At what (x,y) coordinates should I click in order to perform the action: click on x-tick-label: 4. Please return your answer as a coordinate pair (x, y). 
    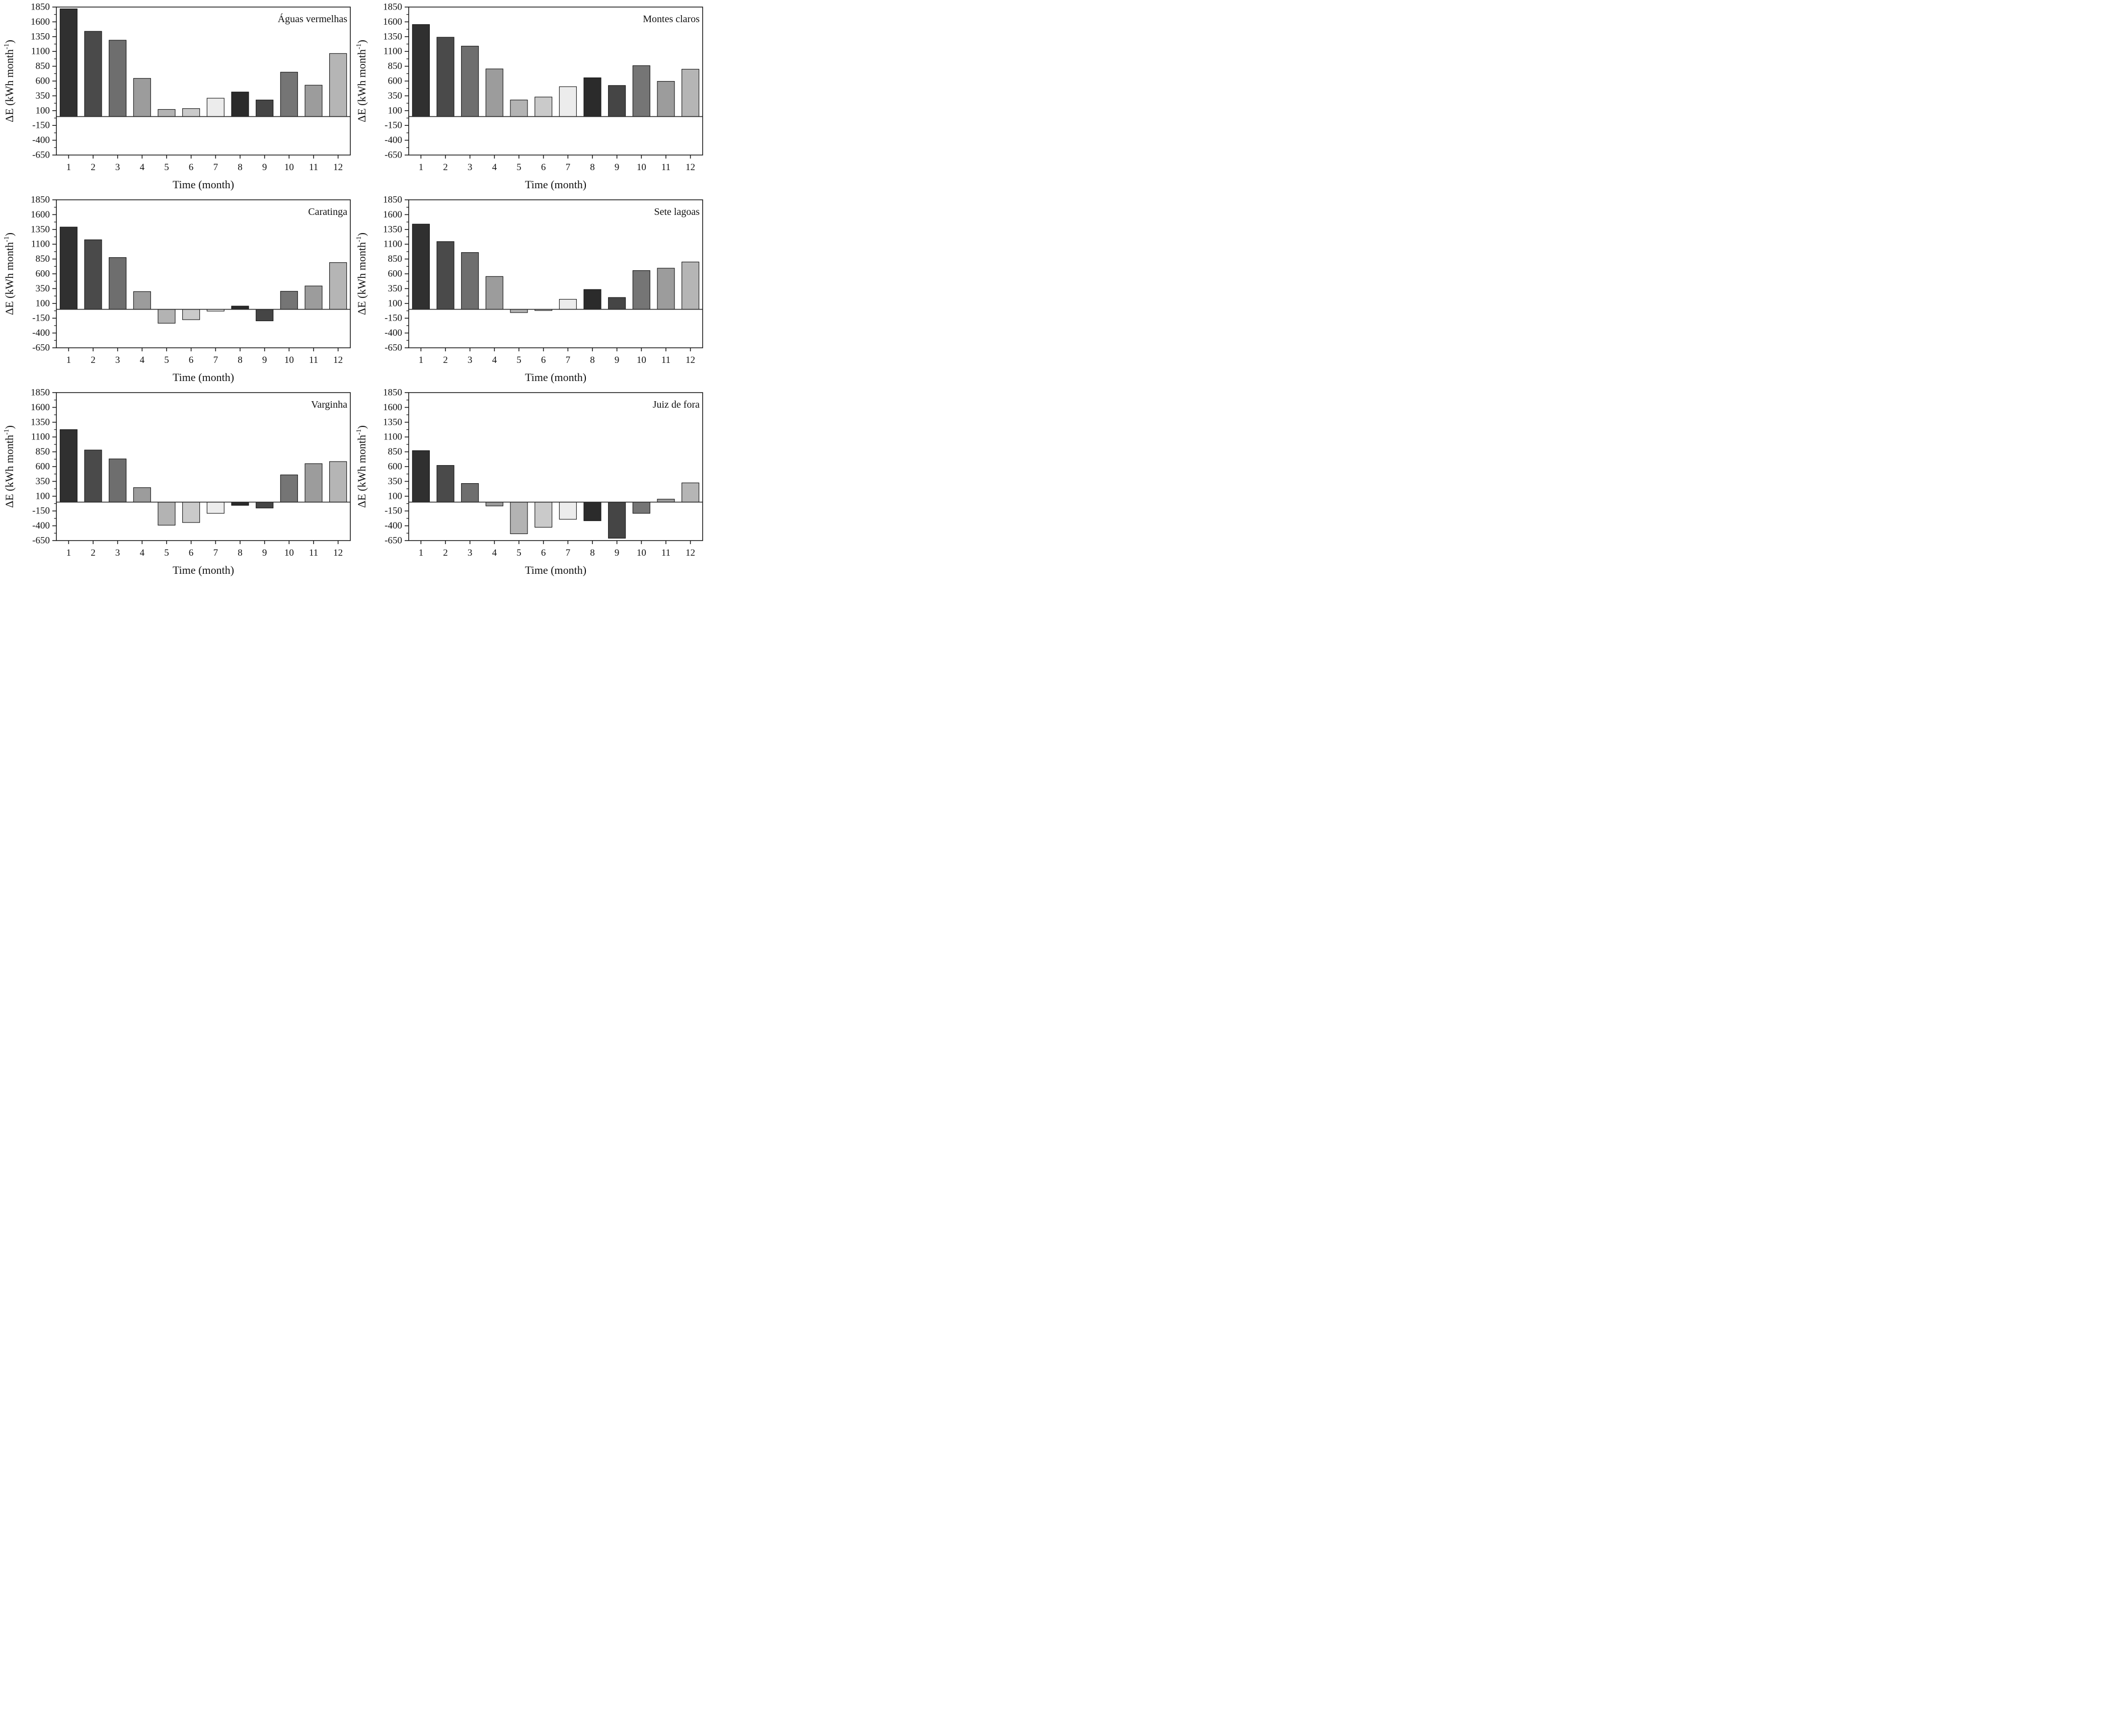
    Looking at the image, I should click on (495, 360).